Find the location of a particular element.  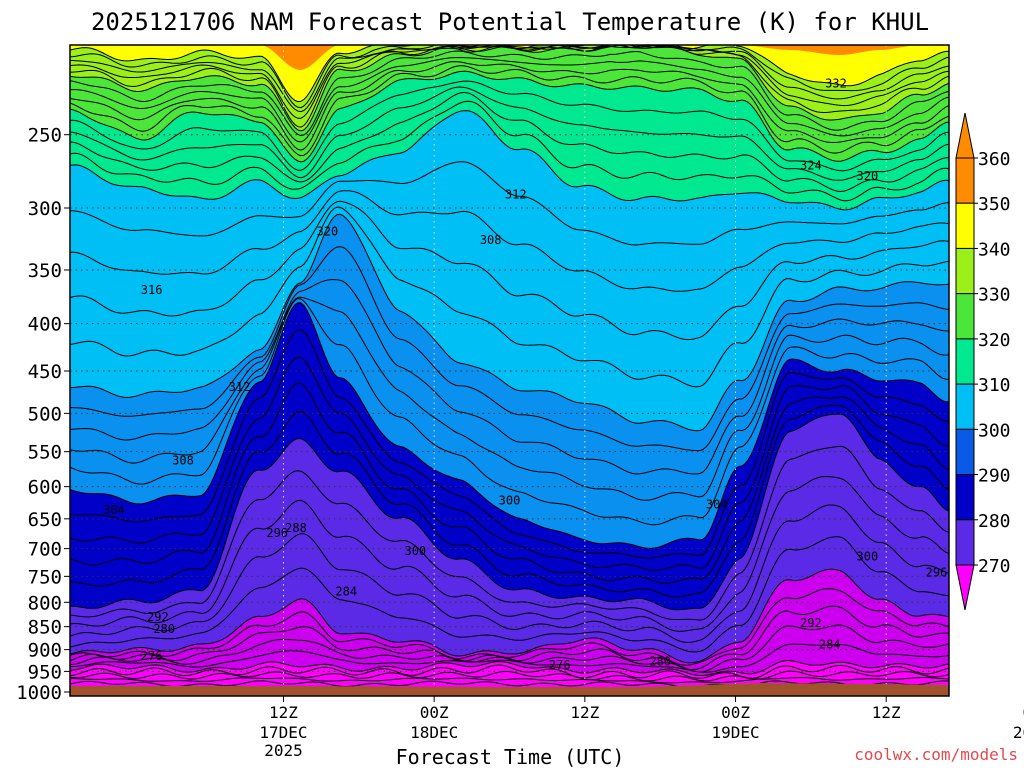

watermark: coolwx.com/models is located at coordinates (936, 754).